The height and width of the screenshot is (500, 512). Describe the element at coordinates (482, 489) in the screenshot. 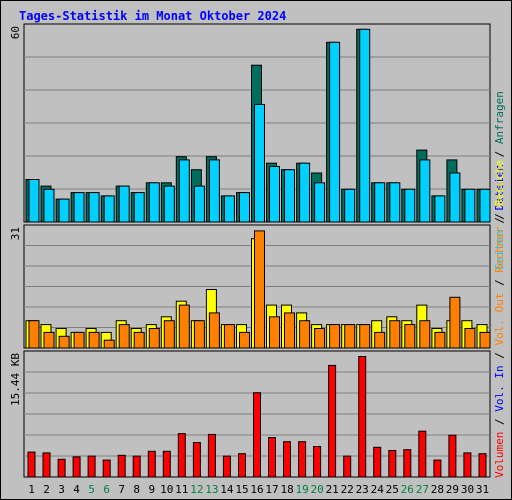

I see `x-tick-label: 31` at that location.